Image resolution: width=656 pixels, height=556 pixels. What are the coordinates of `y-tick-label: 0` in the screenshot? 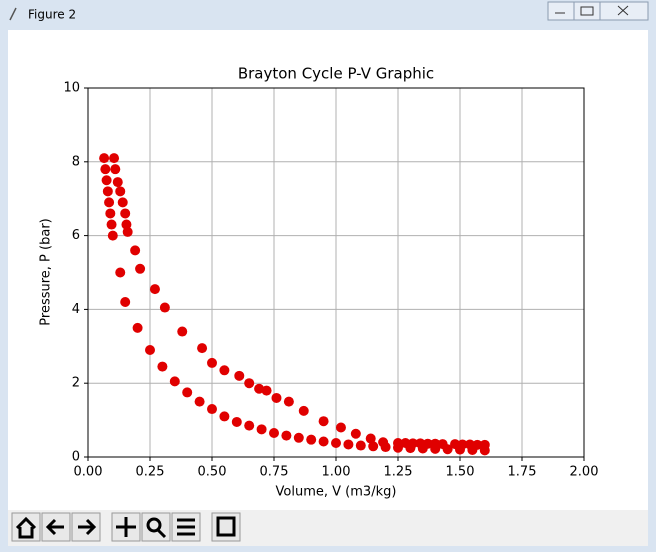 It's located at (76, 457).